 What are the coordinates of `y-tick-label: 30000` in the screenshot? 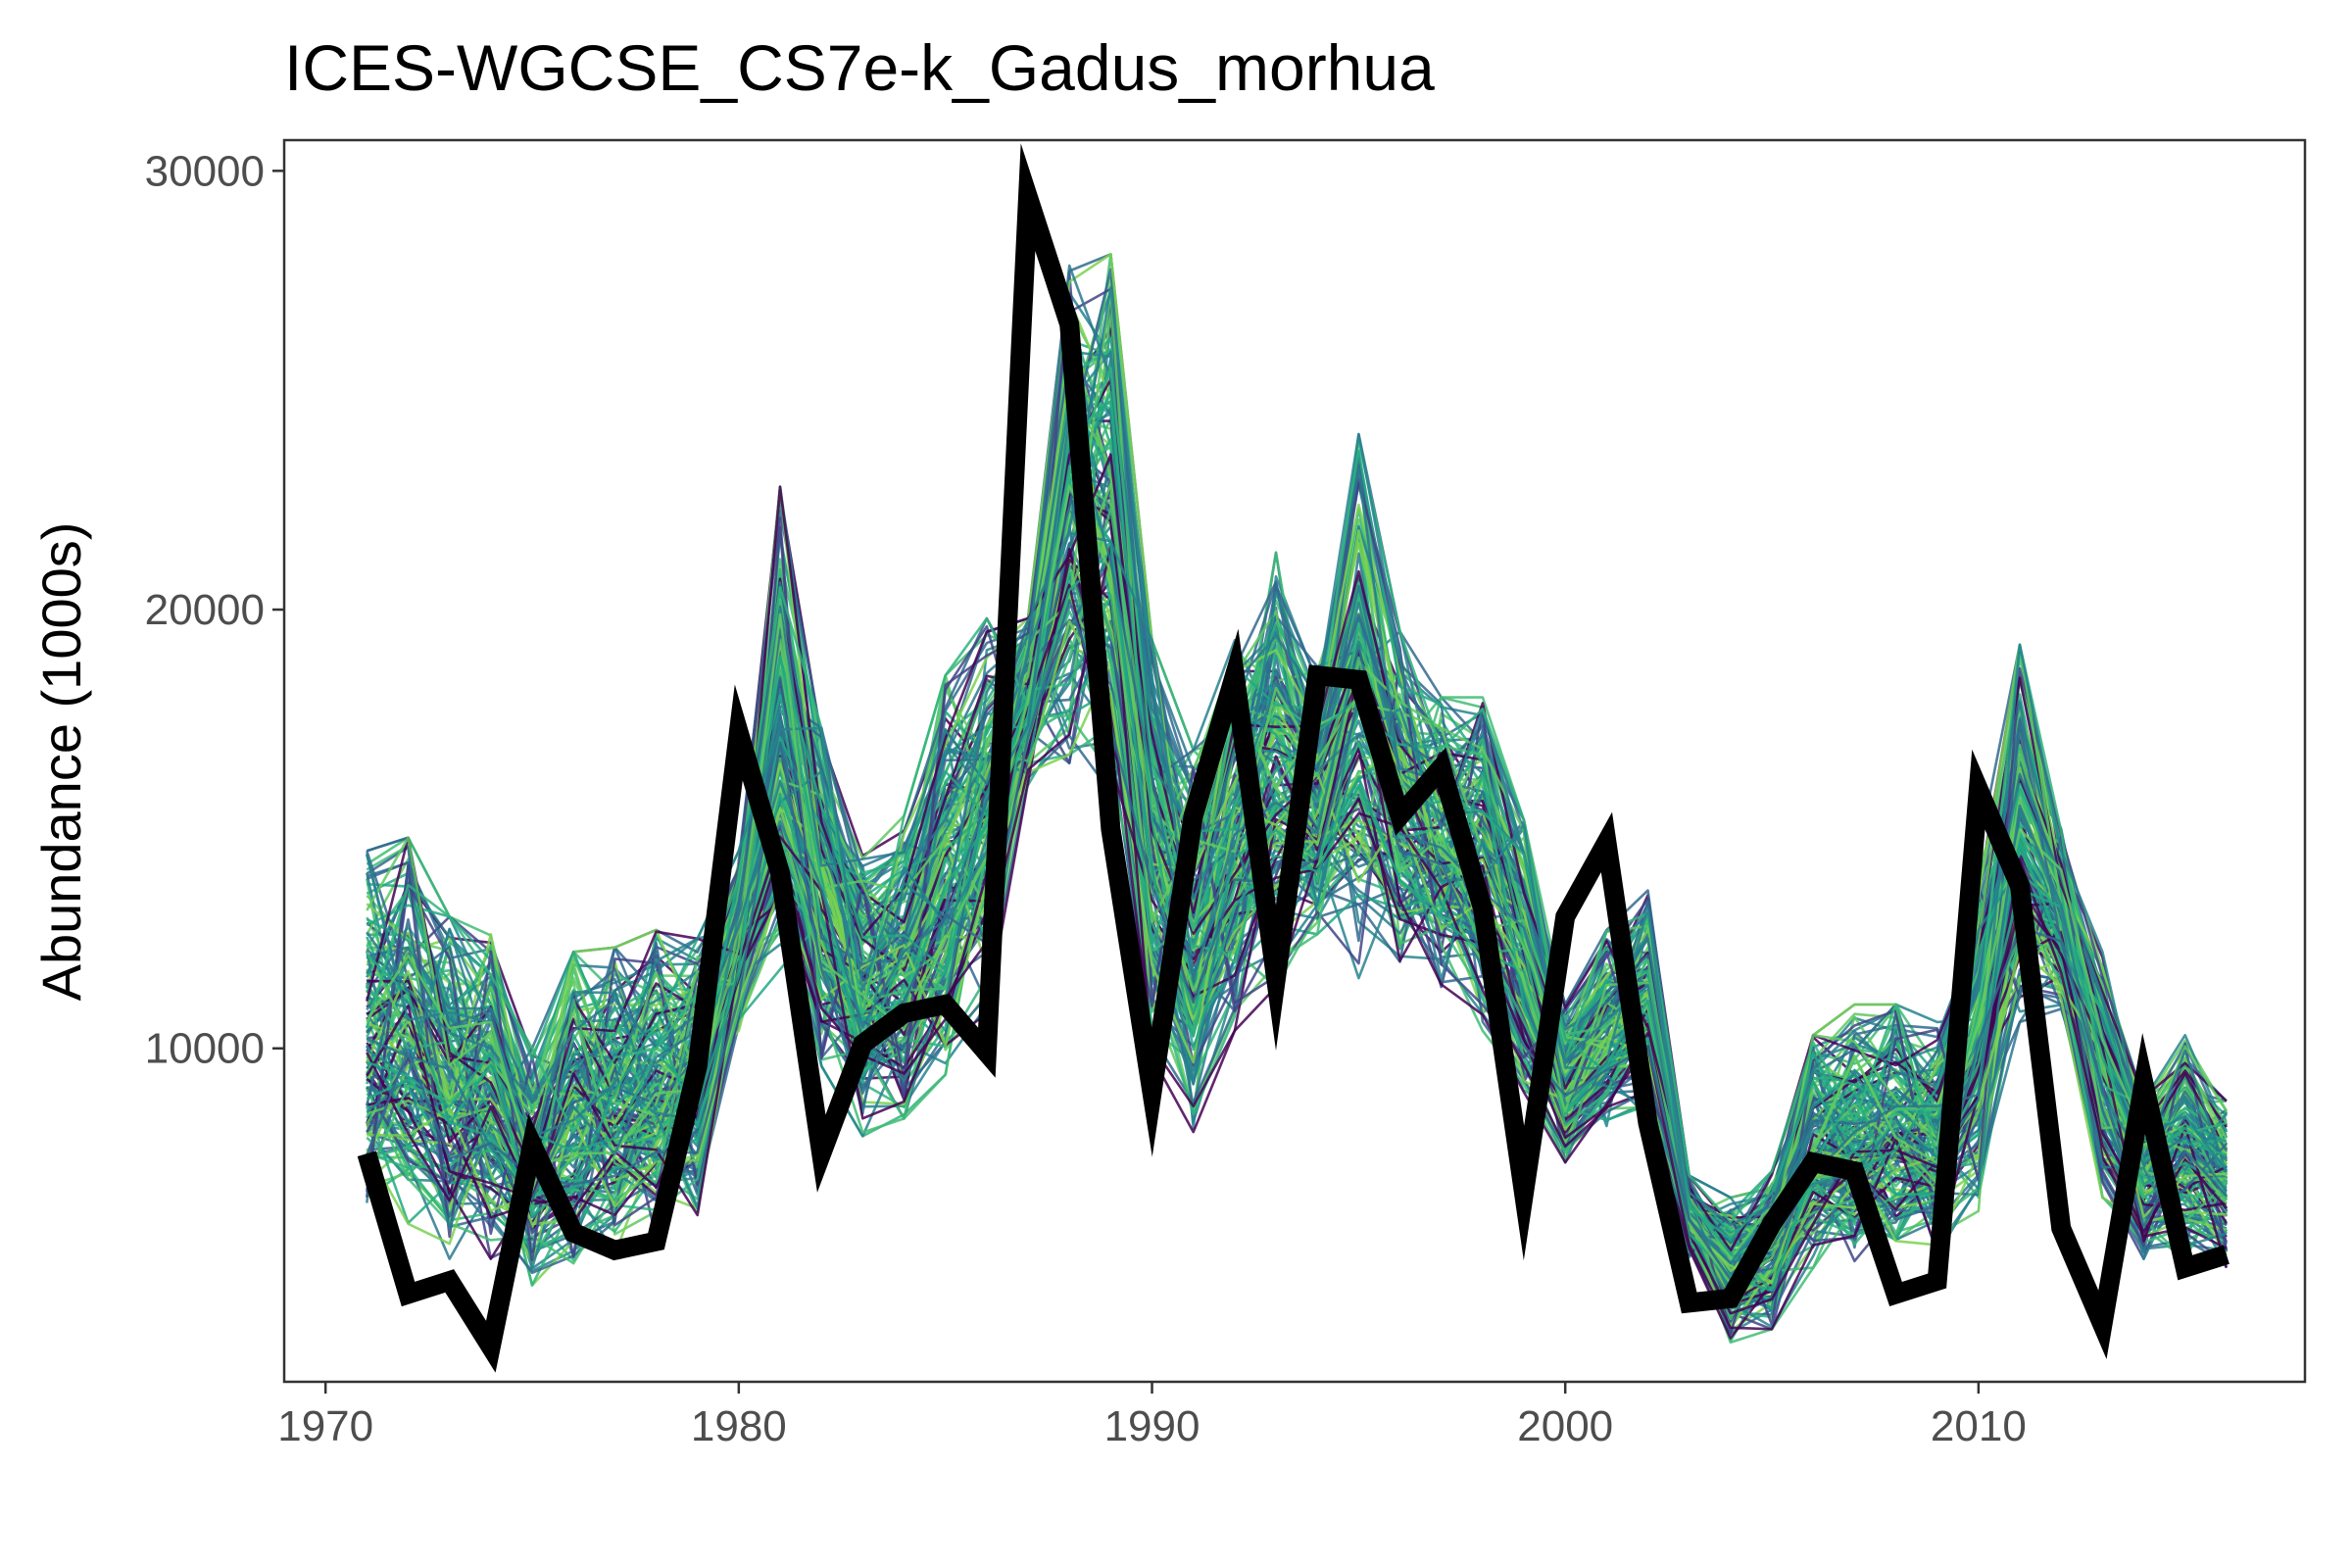 It's located at (205, 171).